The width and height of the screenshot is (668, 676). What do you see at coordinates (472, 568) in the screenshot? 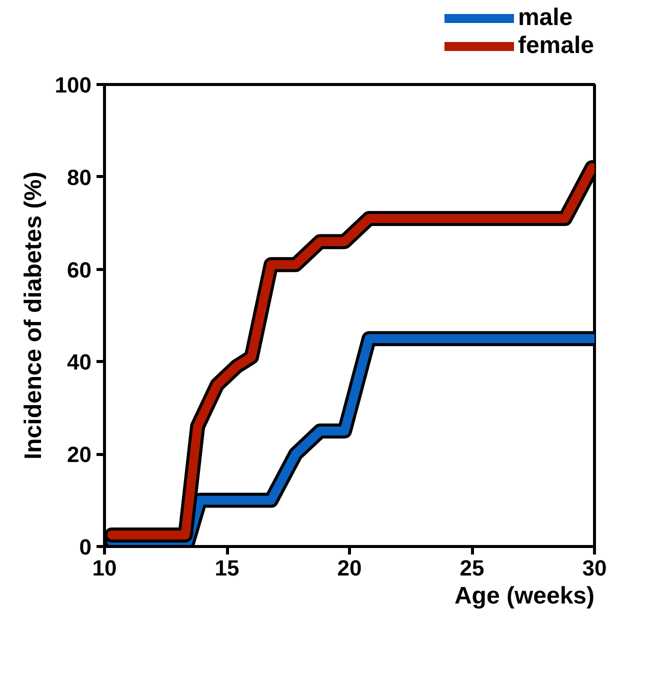
I see `x-tick-label: 25` at bounding box center [472, 568].